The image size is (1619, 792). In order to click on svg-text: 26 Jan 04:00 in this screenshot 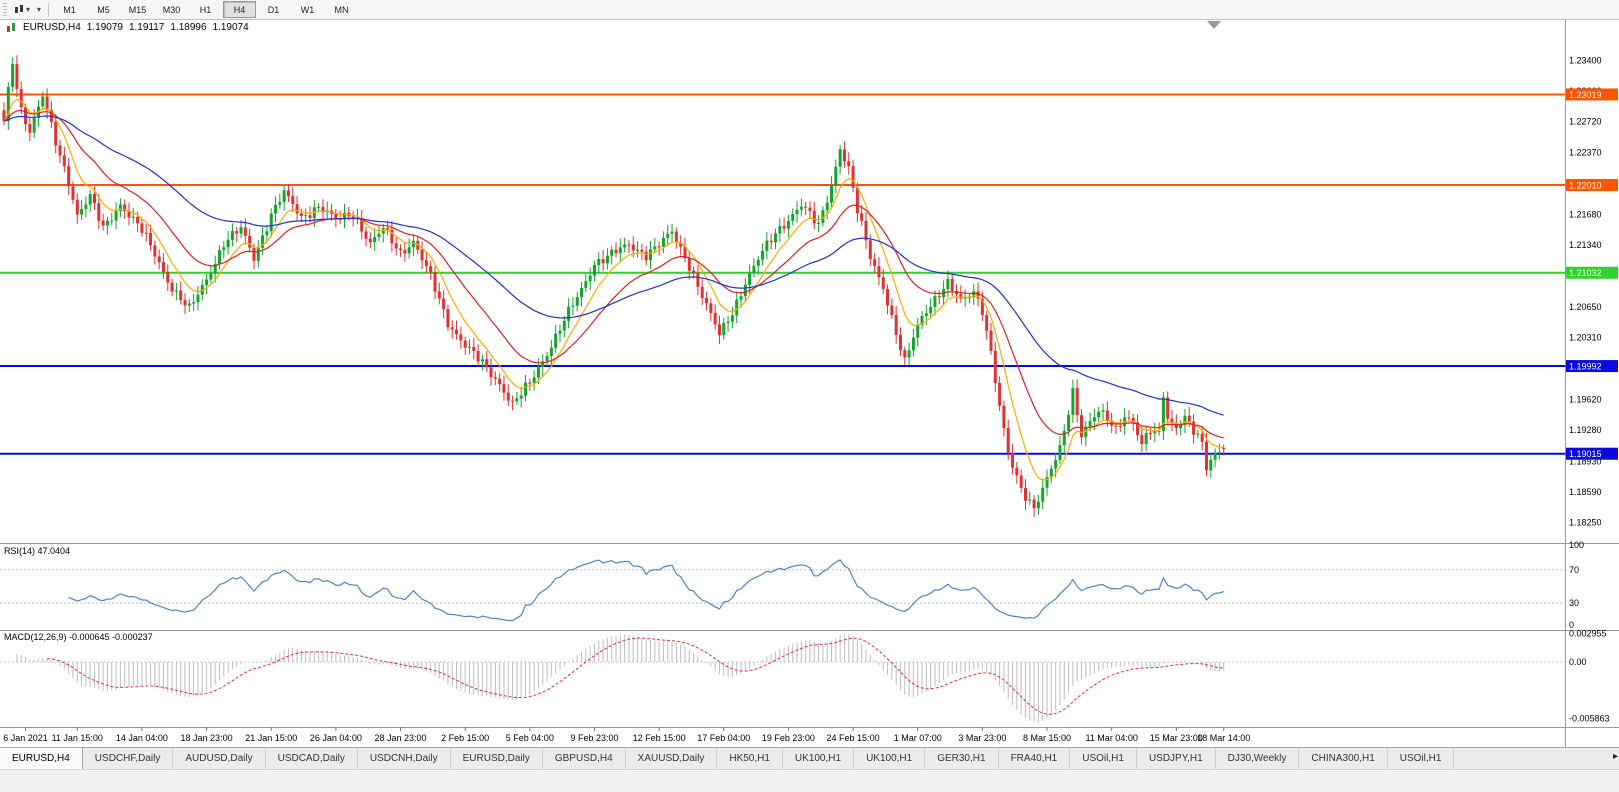, I will do `click(336, 738)`.